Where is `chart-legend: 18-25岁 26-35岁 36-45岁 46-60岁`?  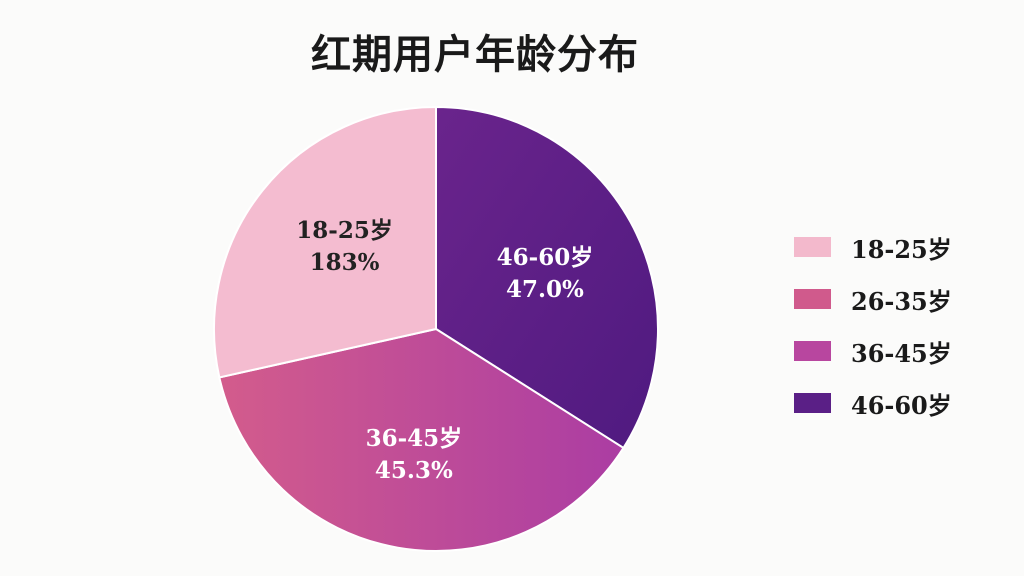 chart-legend: 18-25岁 26-35岁 36-45岁 46-60岁 is located at coordinates (873, 336).